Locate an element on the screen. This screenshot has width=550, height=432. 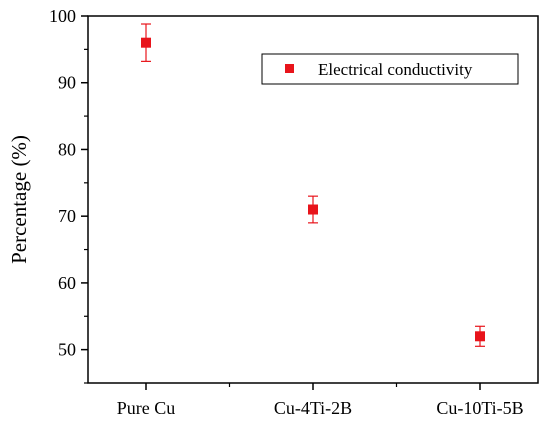
x-axis: Pure Cu Cu-4Ti-2B Cu-10Ti-5B is located at coordinates (320, 400).